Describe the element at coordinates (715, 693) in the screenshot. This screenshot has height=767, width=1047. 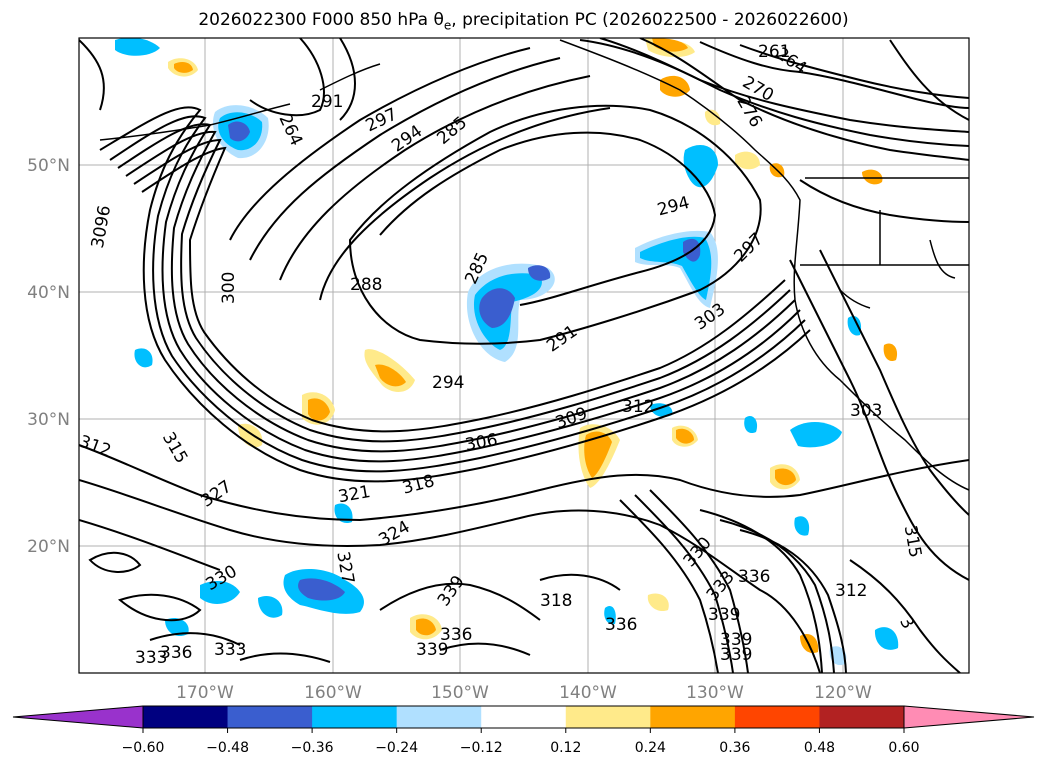
I see `lon-label-130w: 130°W` at that location.